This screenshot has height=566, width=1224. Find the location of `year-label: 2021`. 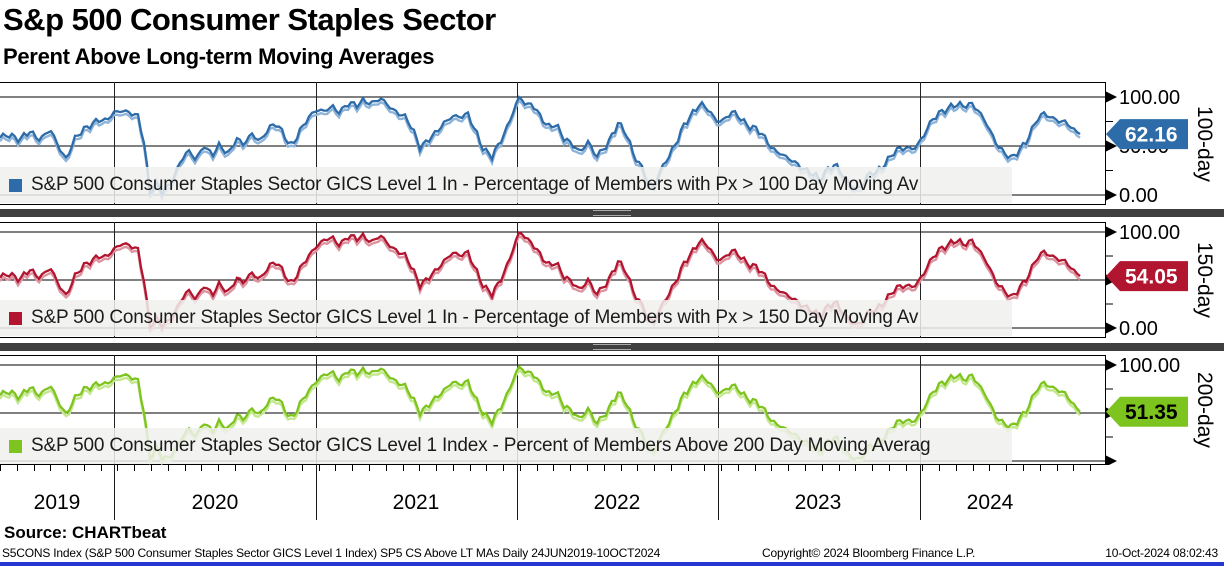

year-label: 2021 is located at coordinates (416, 502).